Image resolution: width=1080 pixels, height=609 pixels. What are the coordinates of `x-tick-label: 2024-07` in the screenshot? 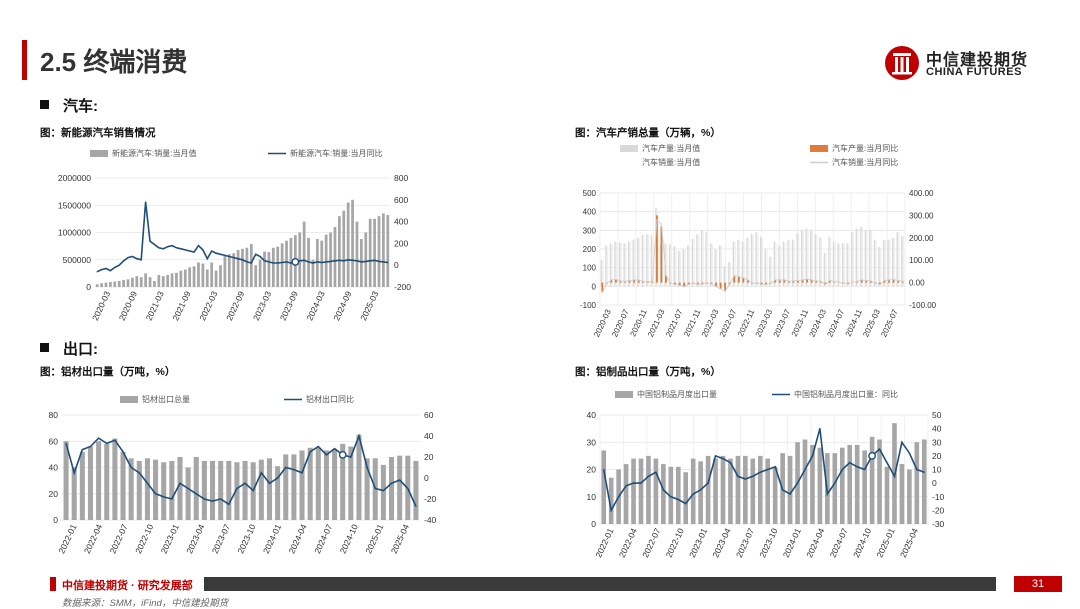 It's located at (839, 542).